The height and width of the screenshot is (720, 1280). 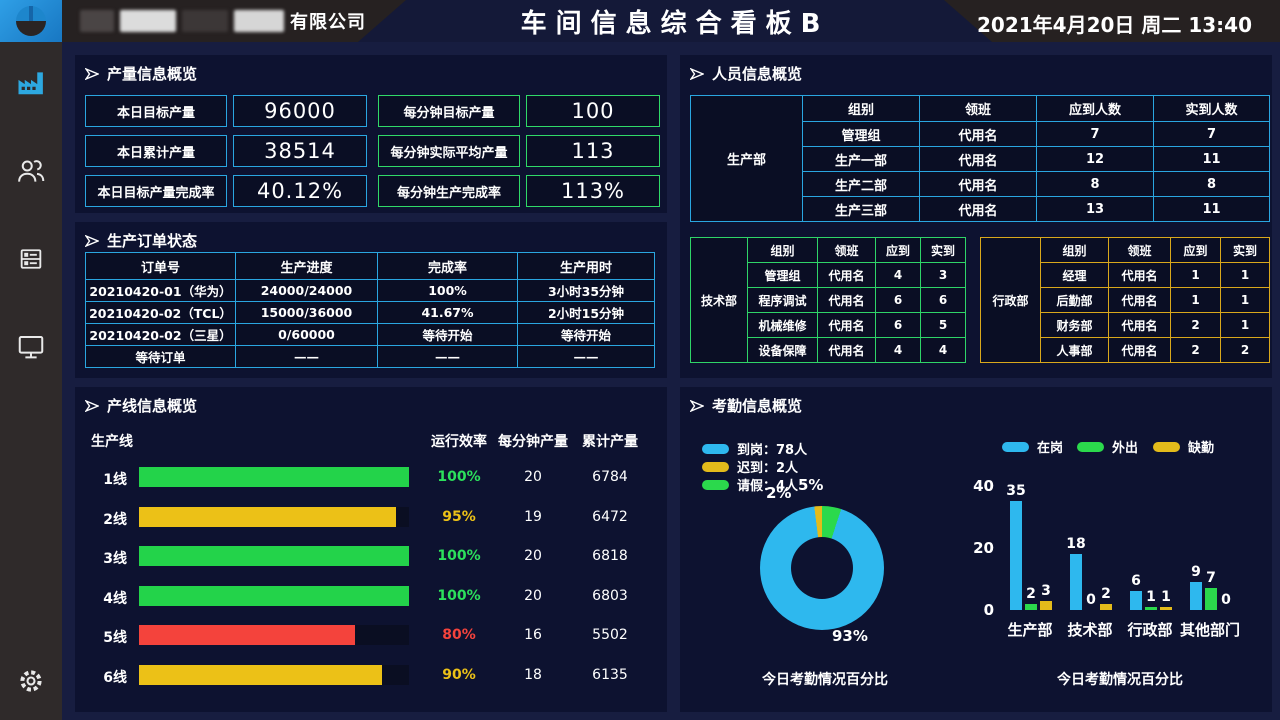 I want to click on cell: 等待开始, so click(x=586, y=334).